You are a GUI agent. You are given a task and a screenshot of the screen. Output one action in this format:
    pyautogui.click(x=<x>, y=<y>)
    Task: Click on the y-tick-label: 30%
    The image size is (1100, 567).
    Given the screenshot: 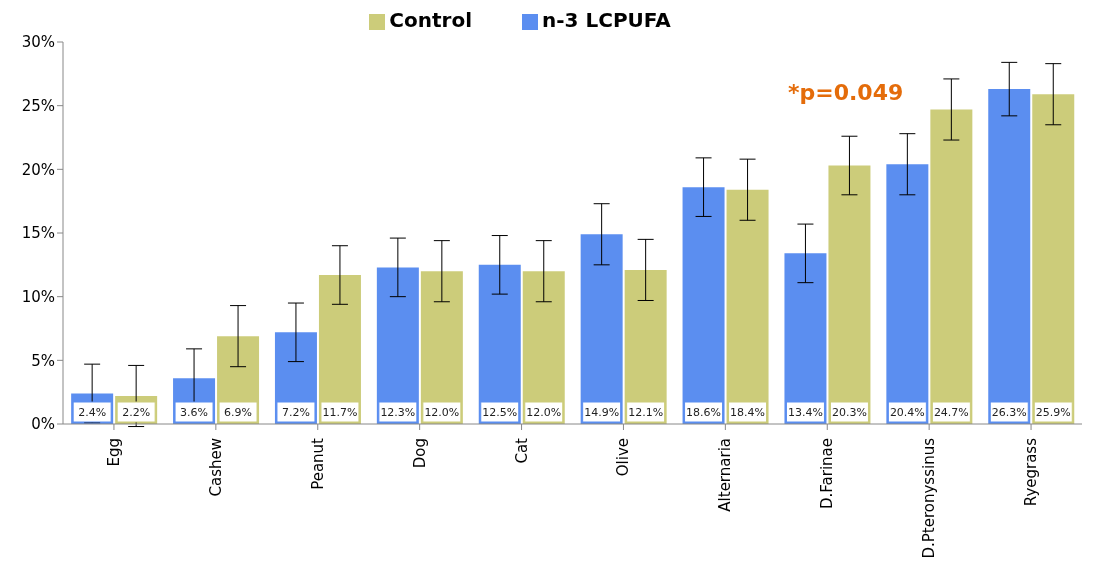 What is the action you would take?
    pyautogui.click(x=38, y=42)
    